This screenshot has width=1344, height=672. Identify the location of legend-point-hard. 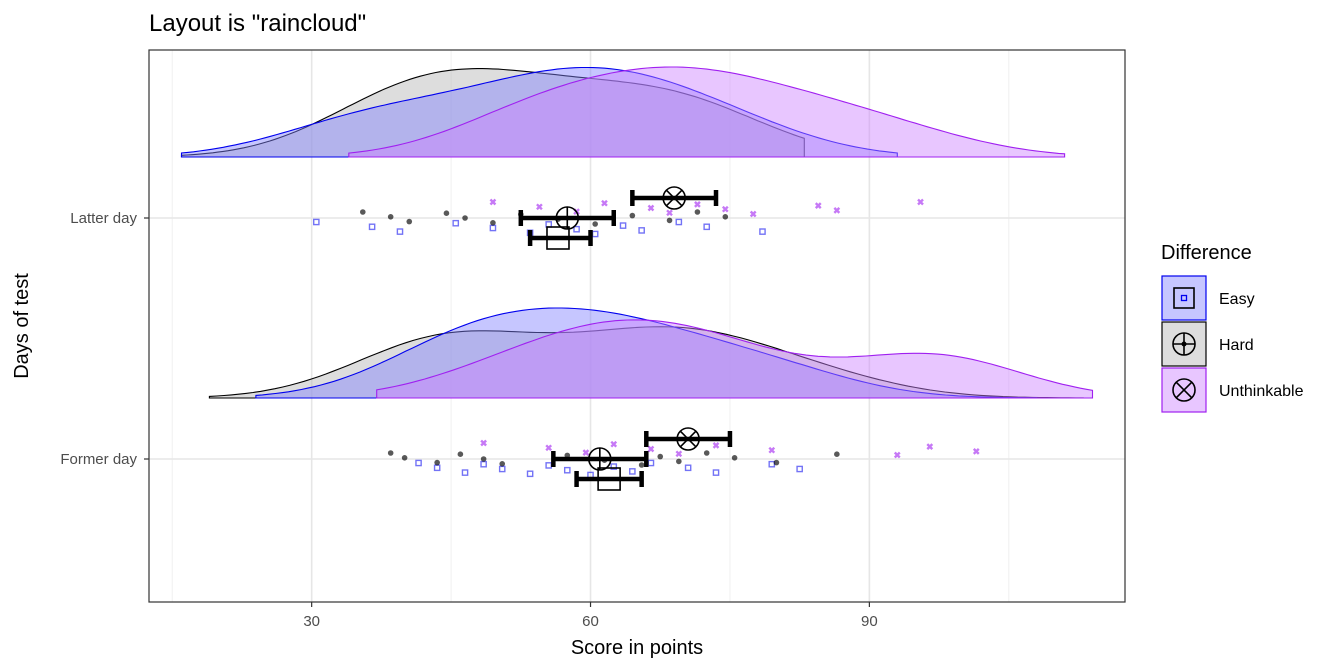
(1184, 344).